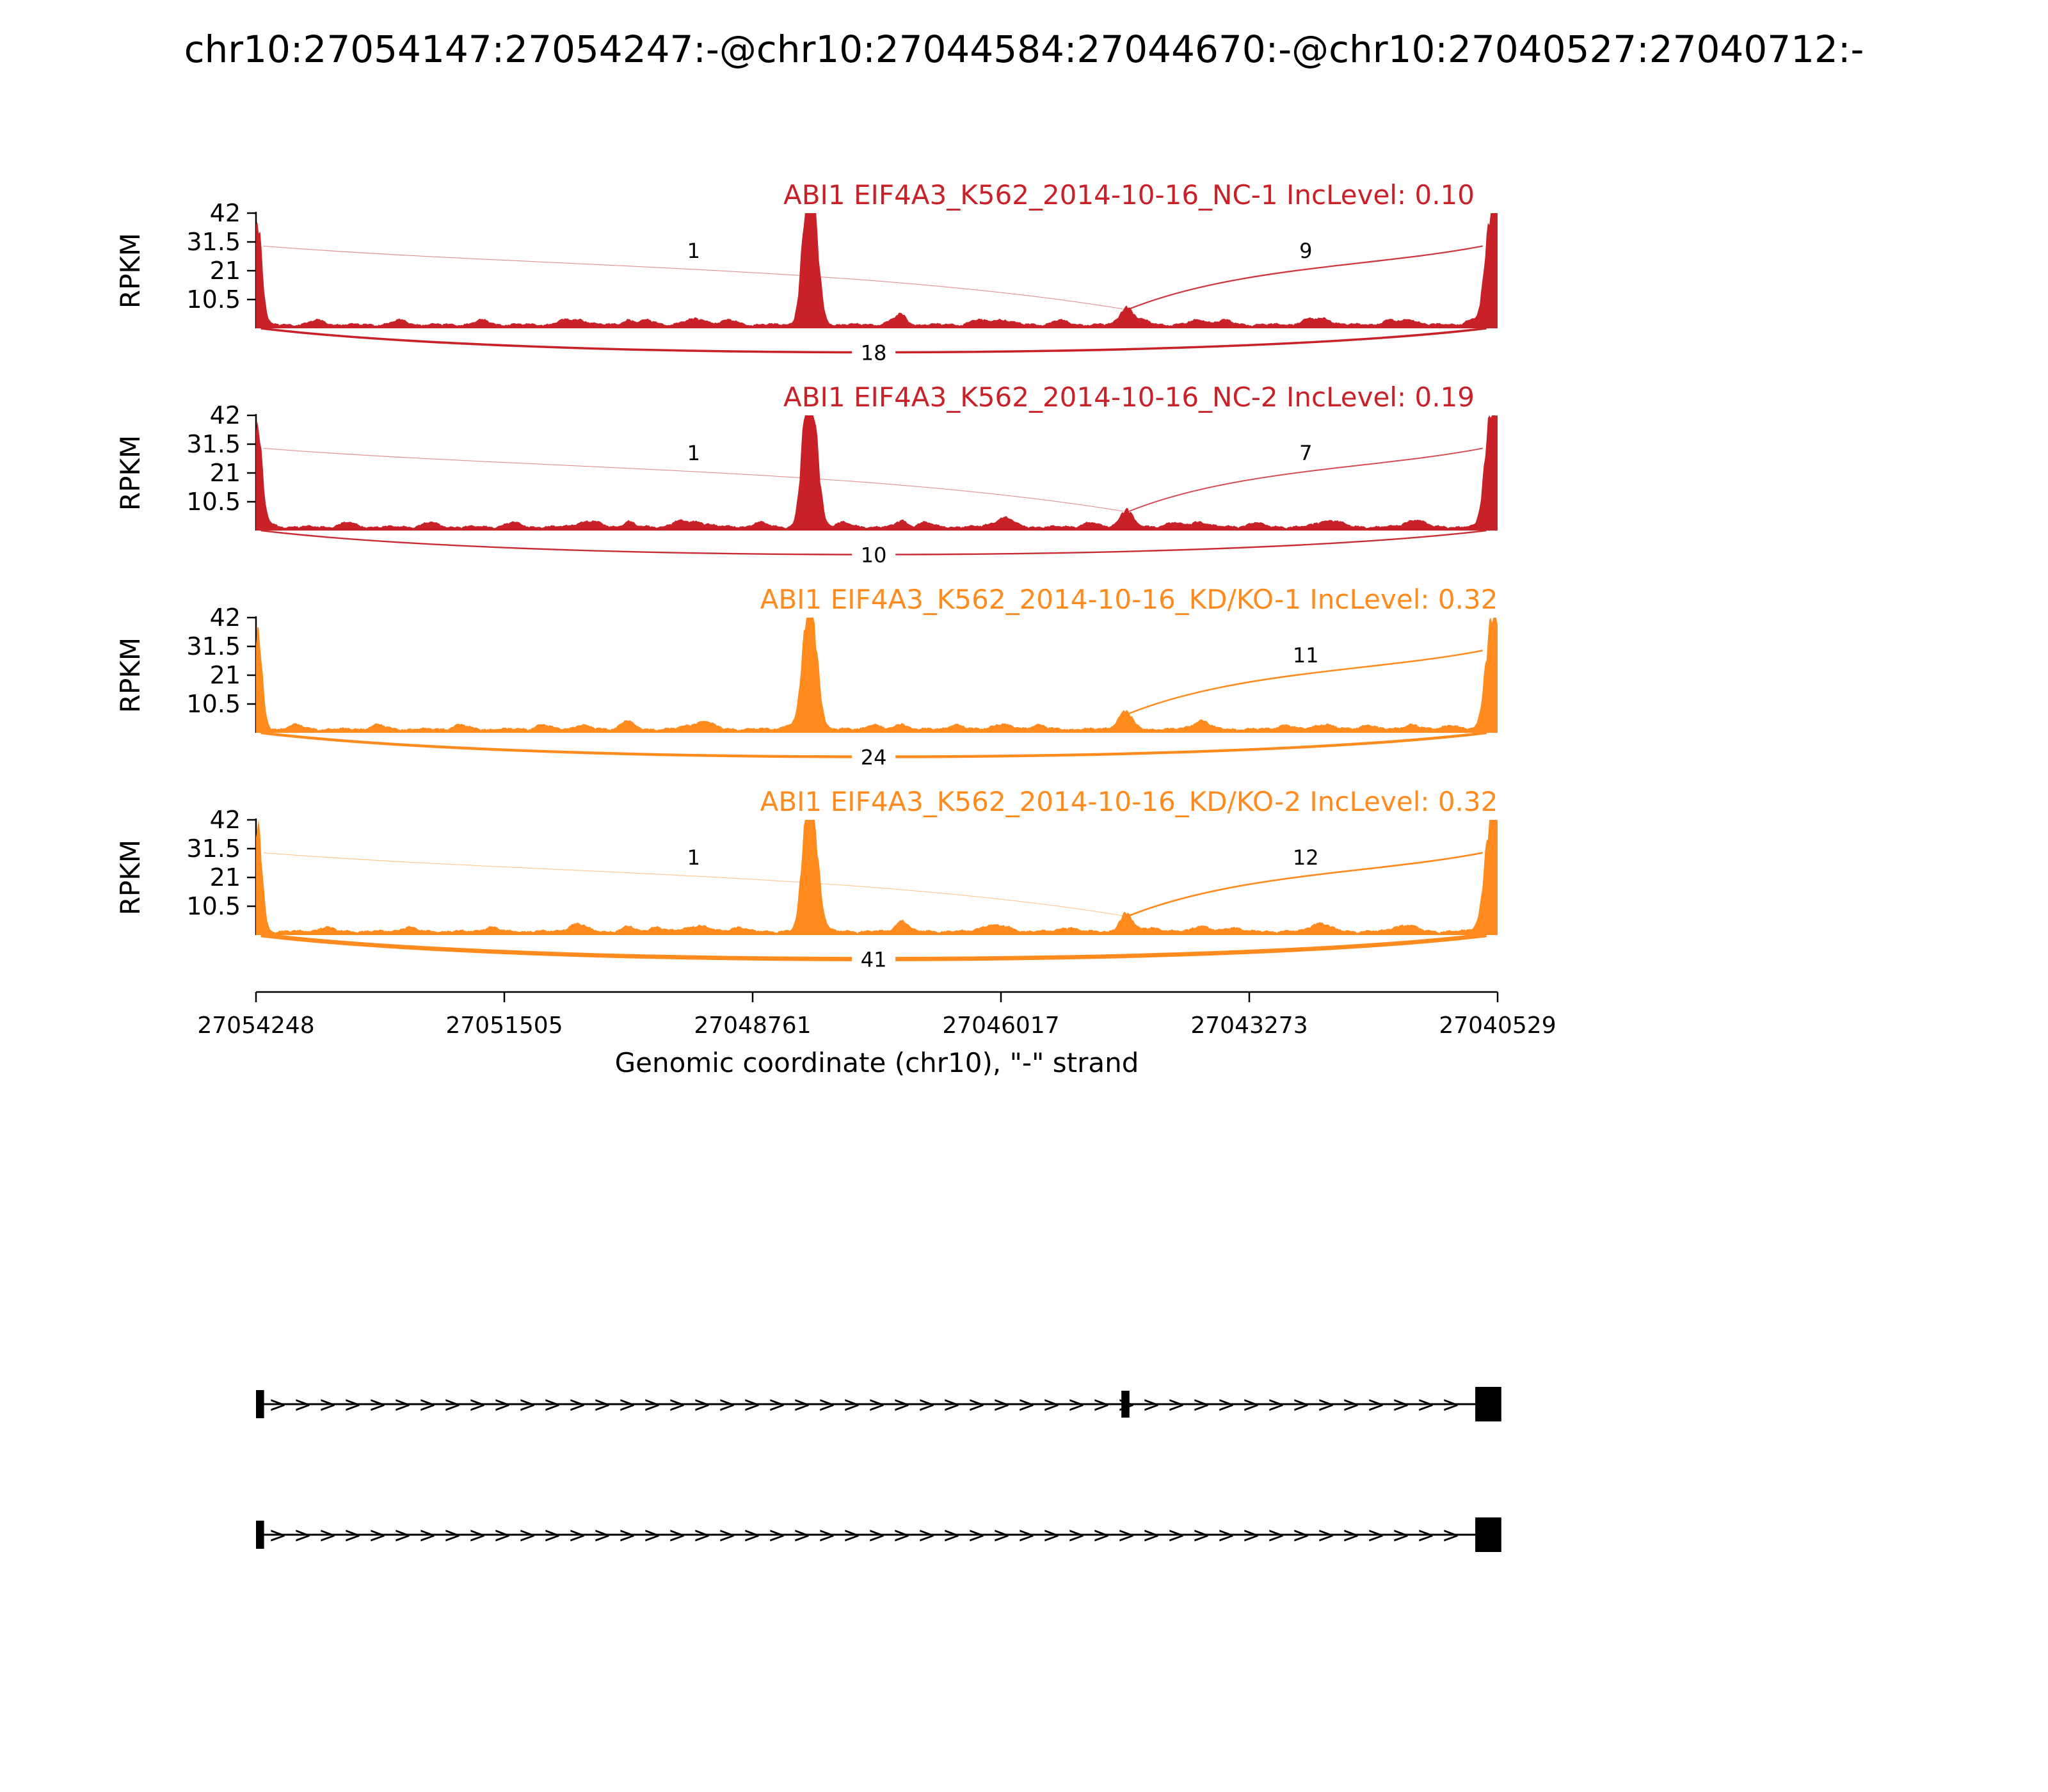  What do you see at coordinates (1306, 655) in the screenshot?
I see `junction-count: 11` at bounding box center [1306, 655].